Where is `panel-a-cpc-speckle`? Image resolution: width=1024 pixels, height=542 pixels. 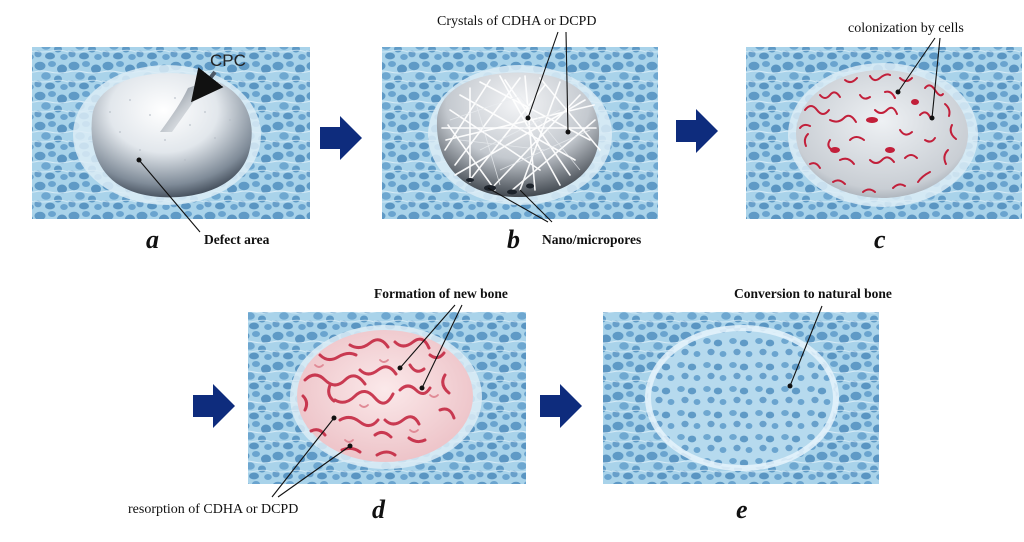
panel-a-cpc-speckle is located at coordinates (170, 129).